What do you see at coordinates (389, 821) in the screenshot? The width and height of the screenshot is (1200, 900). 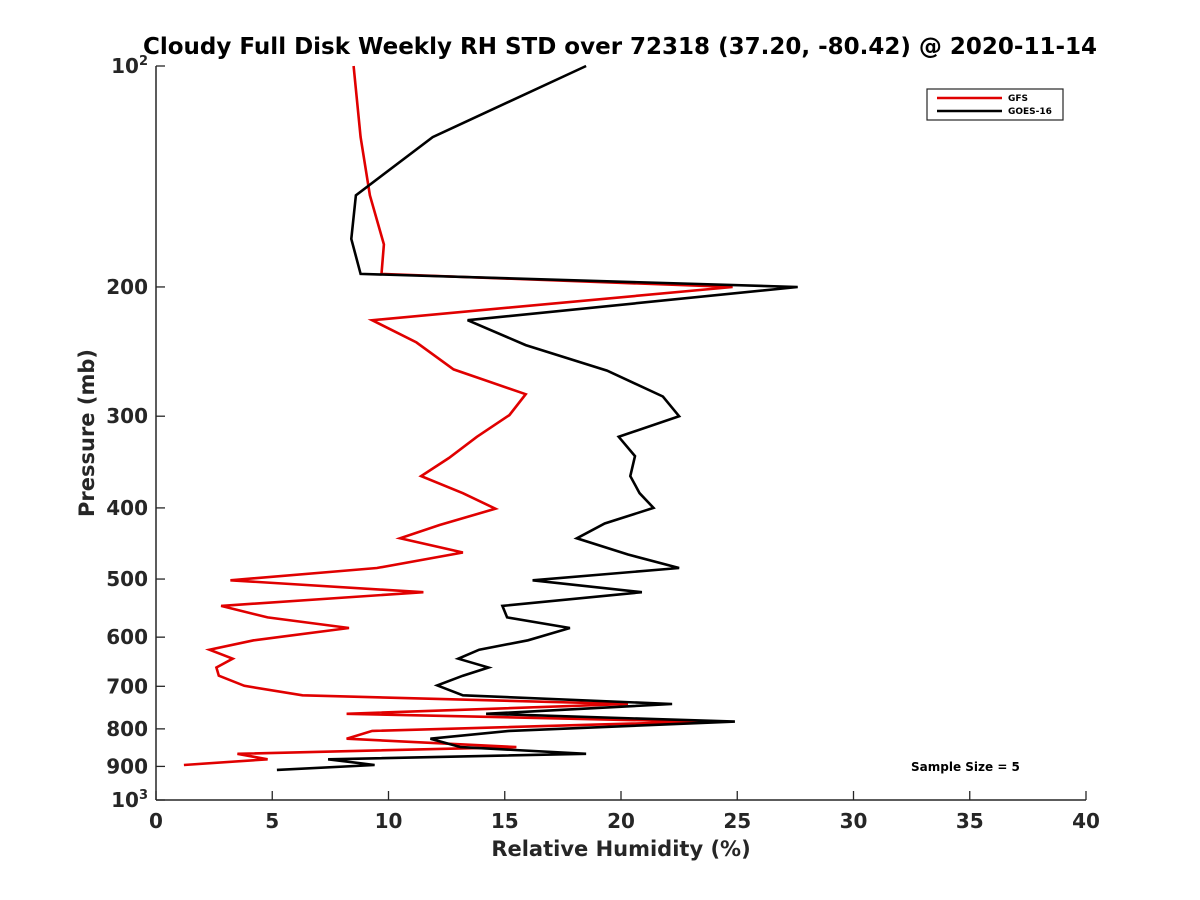 I see `x-tick-label: 10` at bounding box center [389, 821].